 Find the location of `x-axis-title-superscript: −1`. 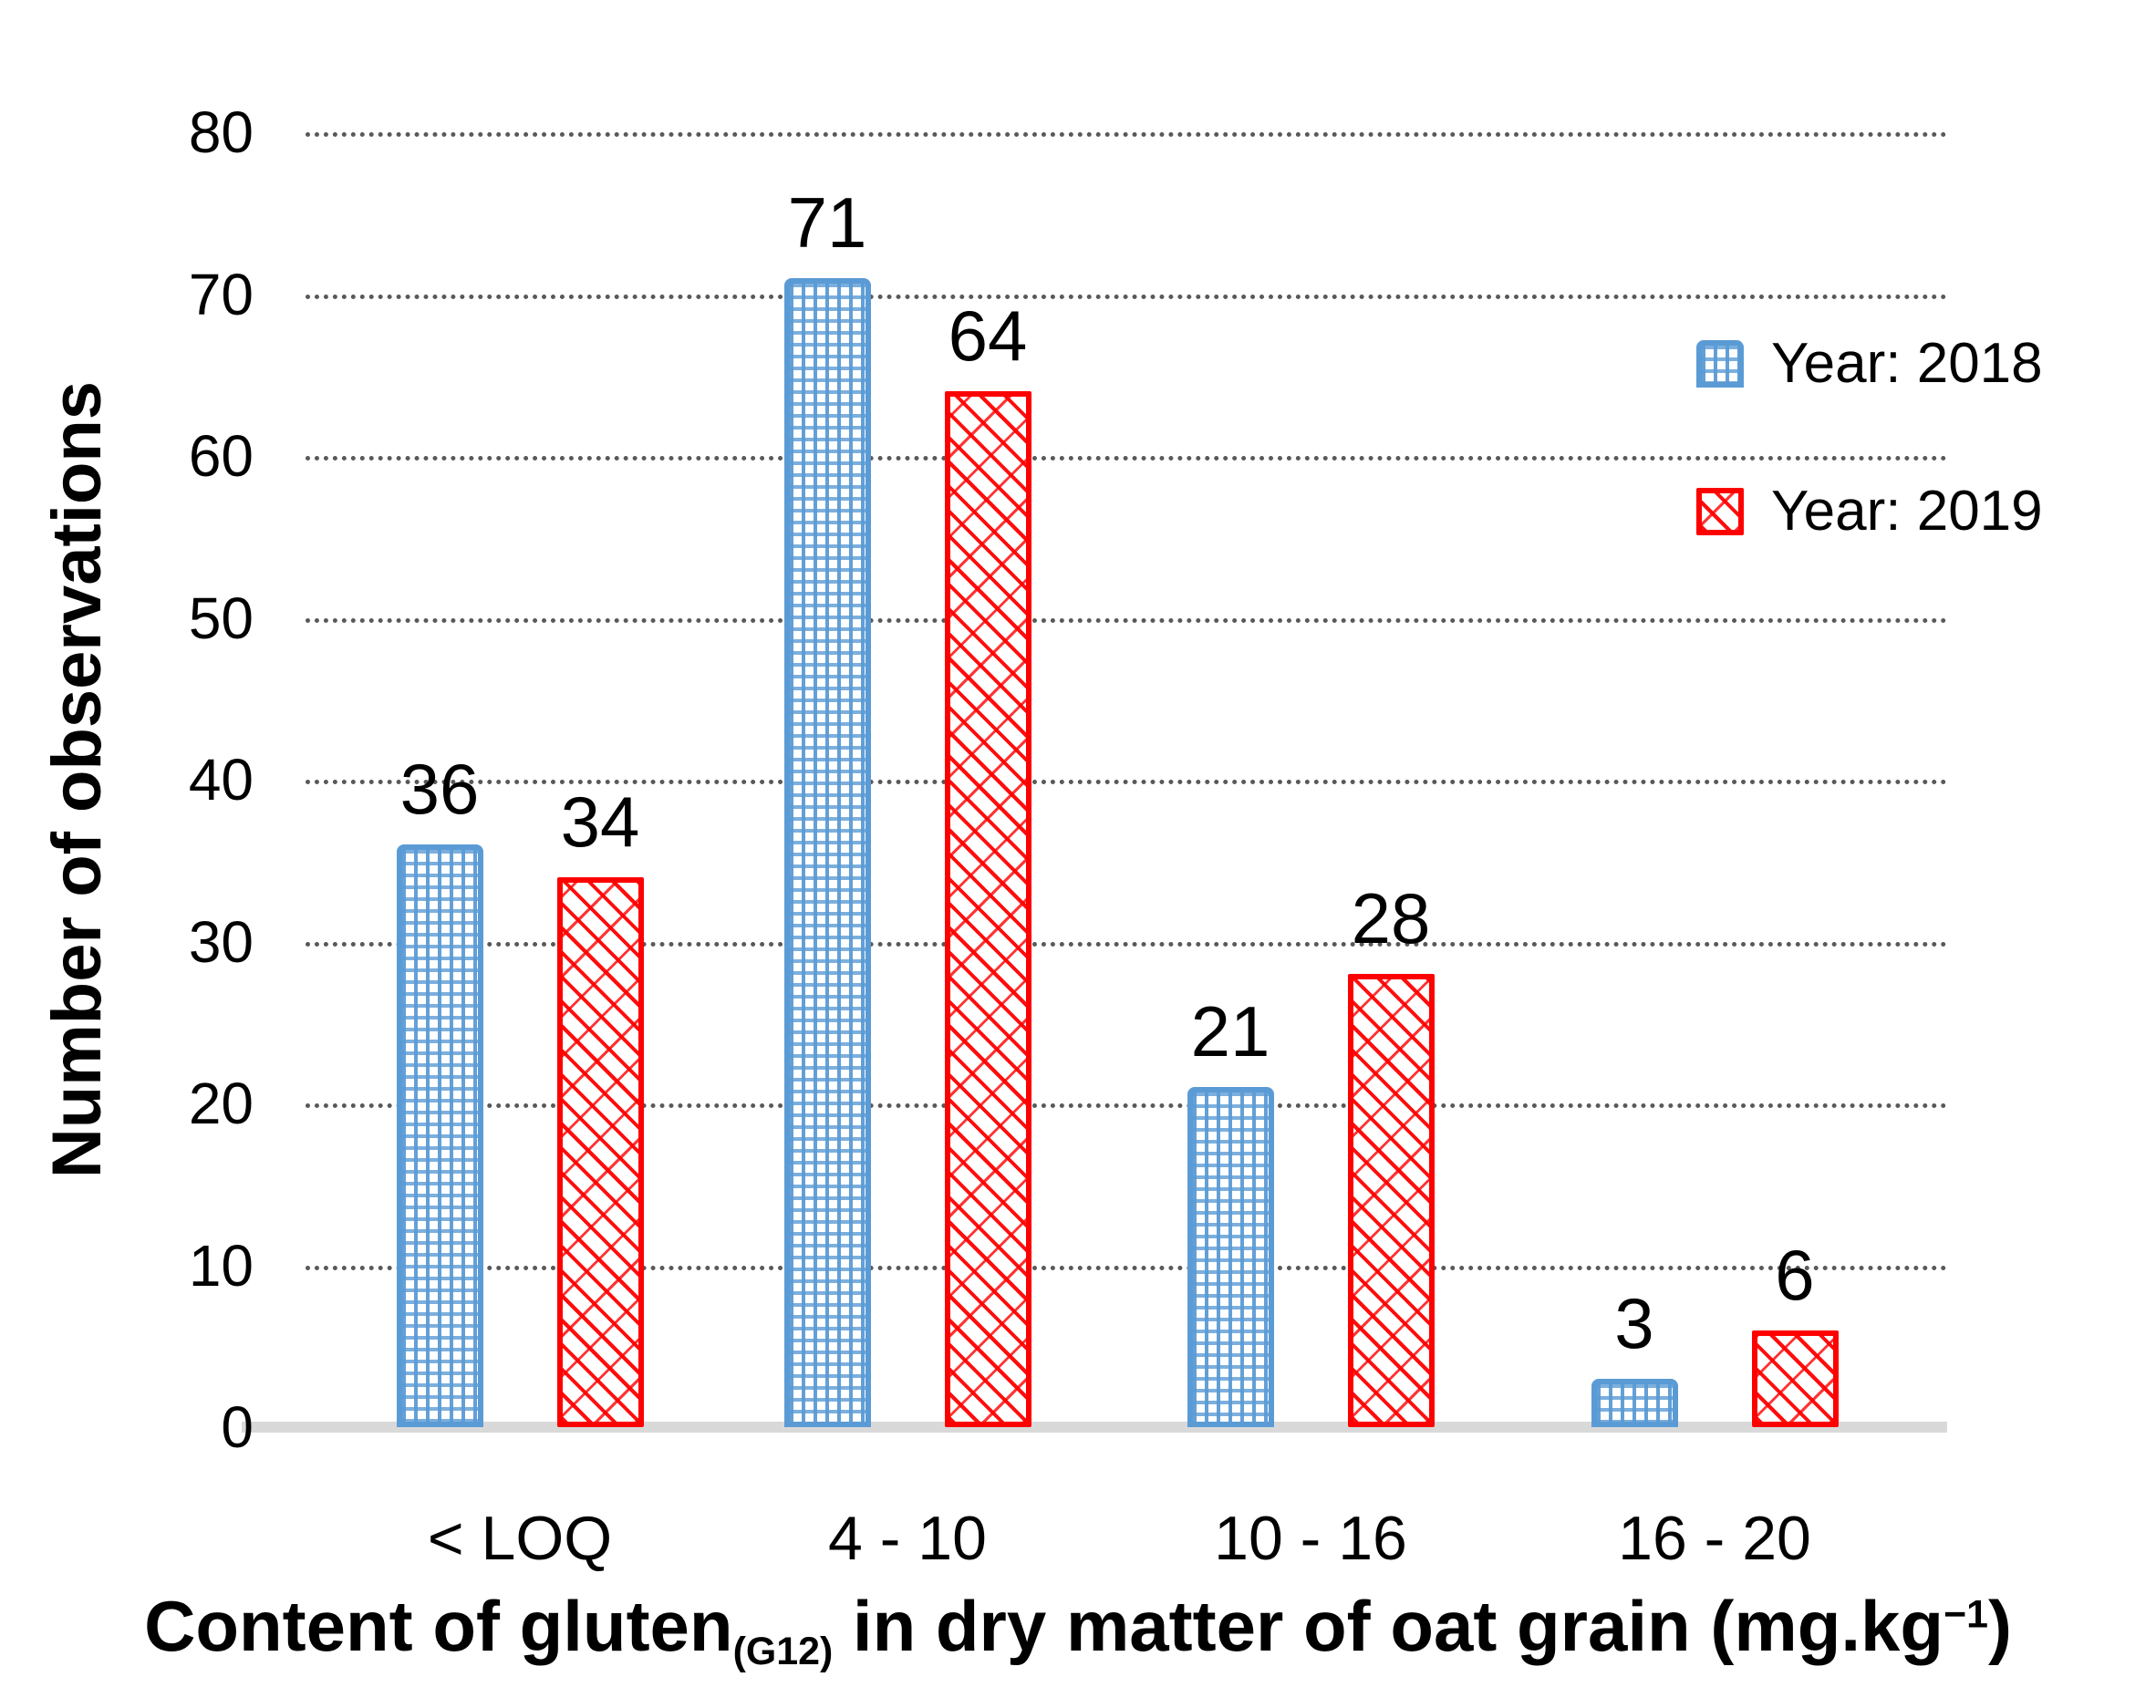

x-axis-title-superscript: −1 is located at coordinates (1966, 1614).